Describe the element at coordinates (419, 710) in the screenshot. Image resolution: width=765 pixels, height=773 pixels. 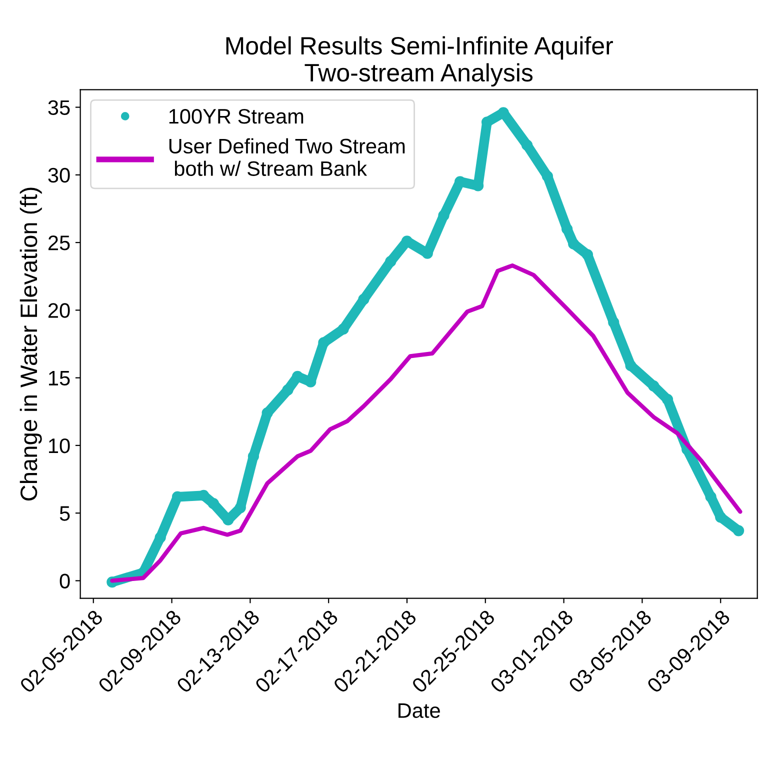
I see `x-axis-title: Date` at that location.